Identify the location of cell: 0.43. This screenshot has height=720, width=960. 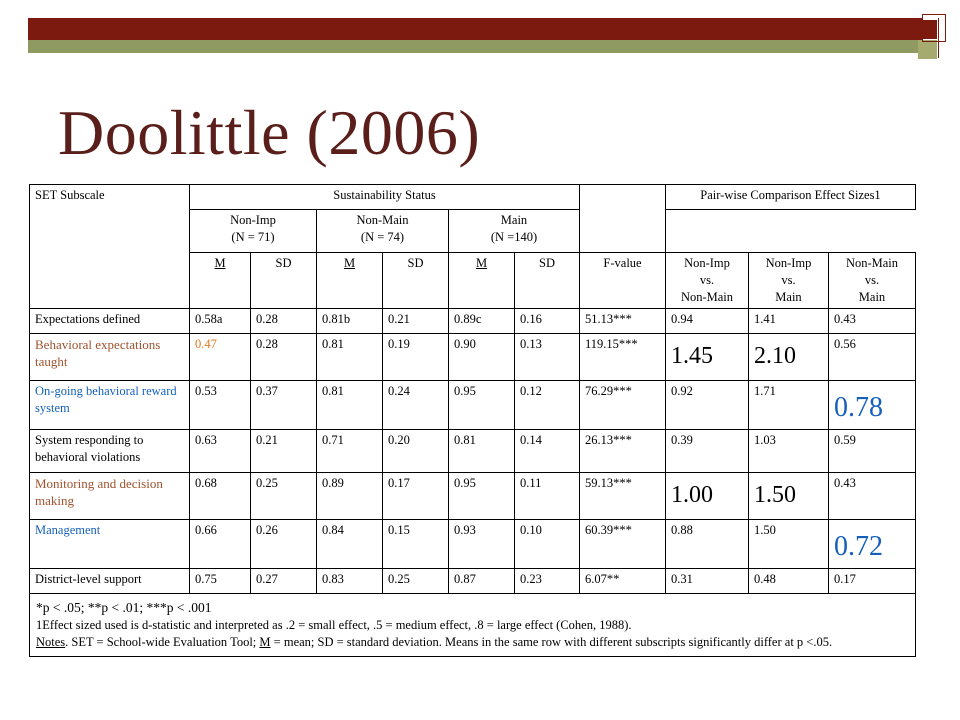
(872, 495).